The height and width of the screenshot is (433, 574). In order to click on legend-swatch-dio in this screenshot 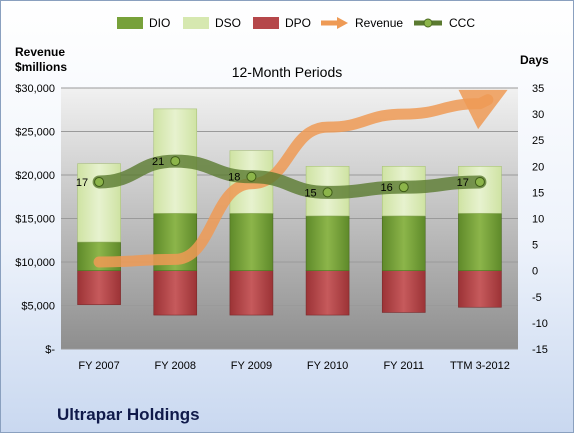, I will do `click(130, 23)`.